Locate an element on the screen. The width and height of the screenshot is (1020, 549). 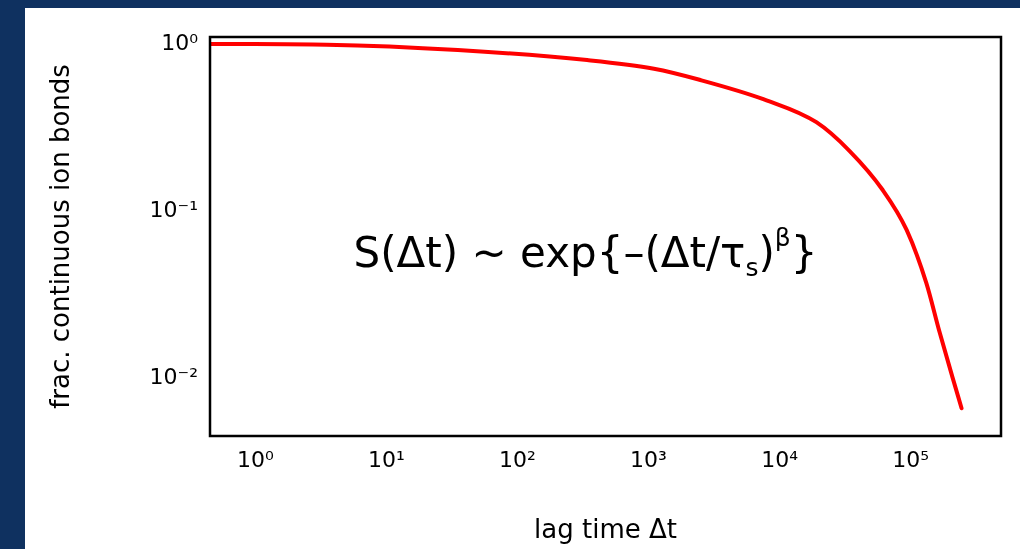
x-tick-label: 10³ is located at coordinates (648, 459).